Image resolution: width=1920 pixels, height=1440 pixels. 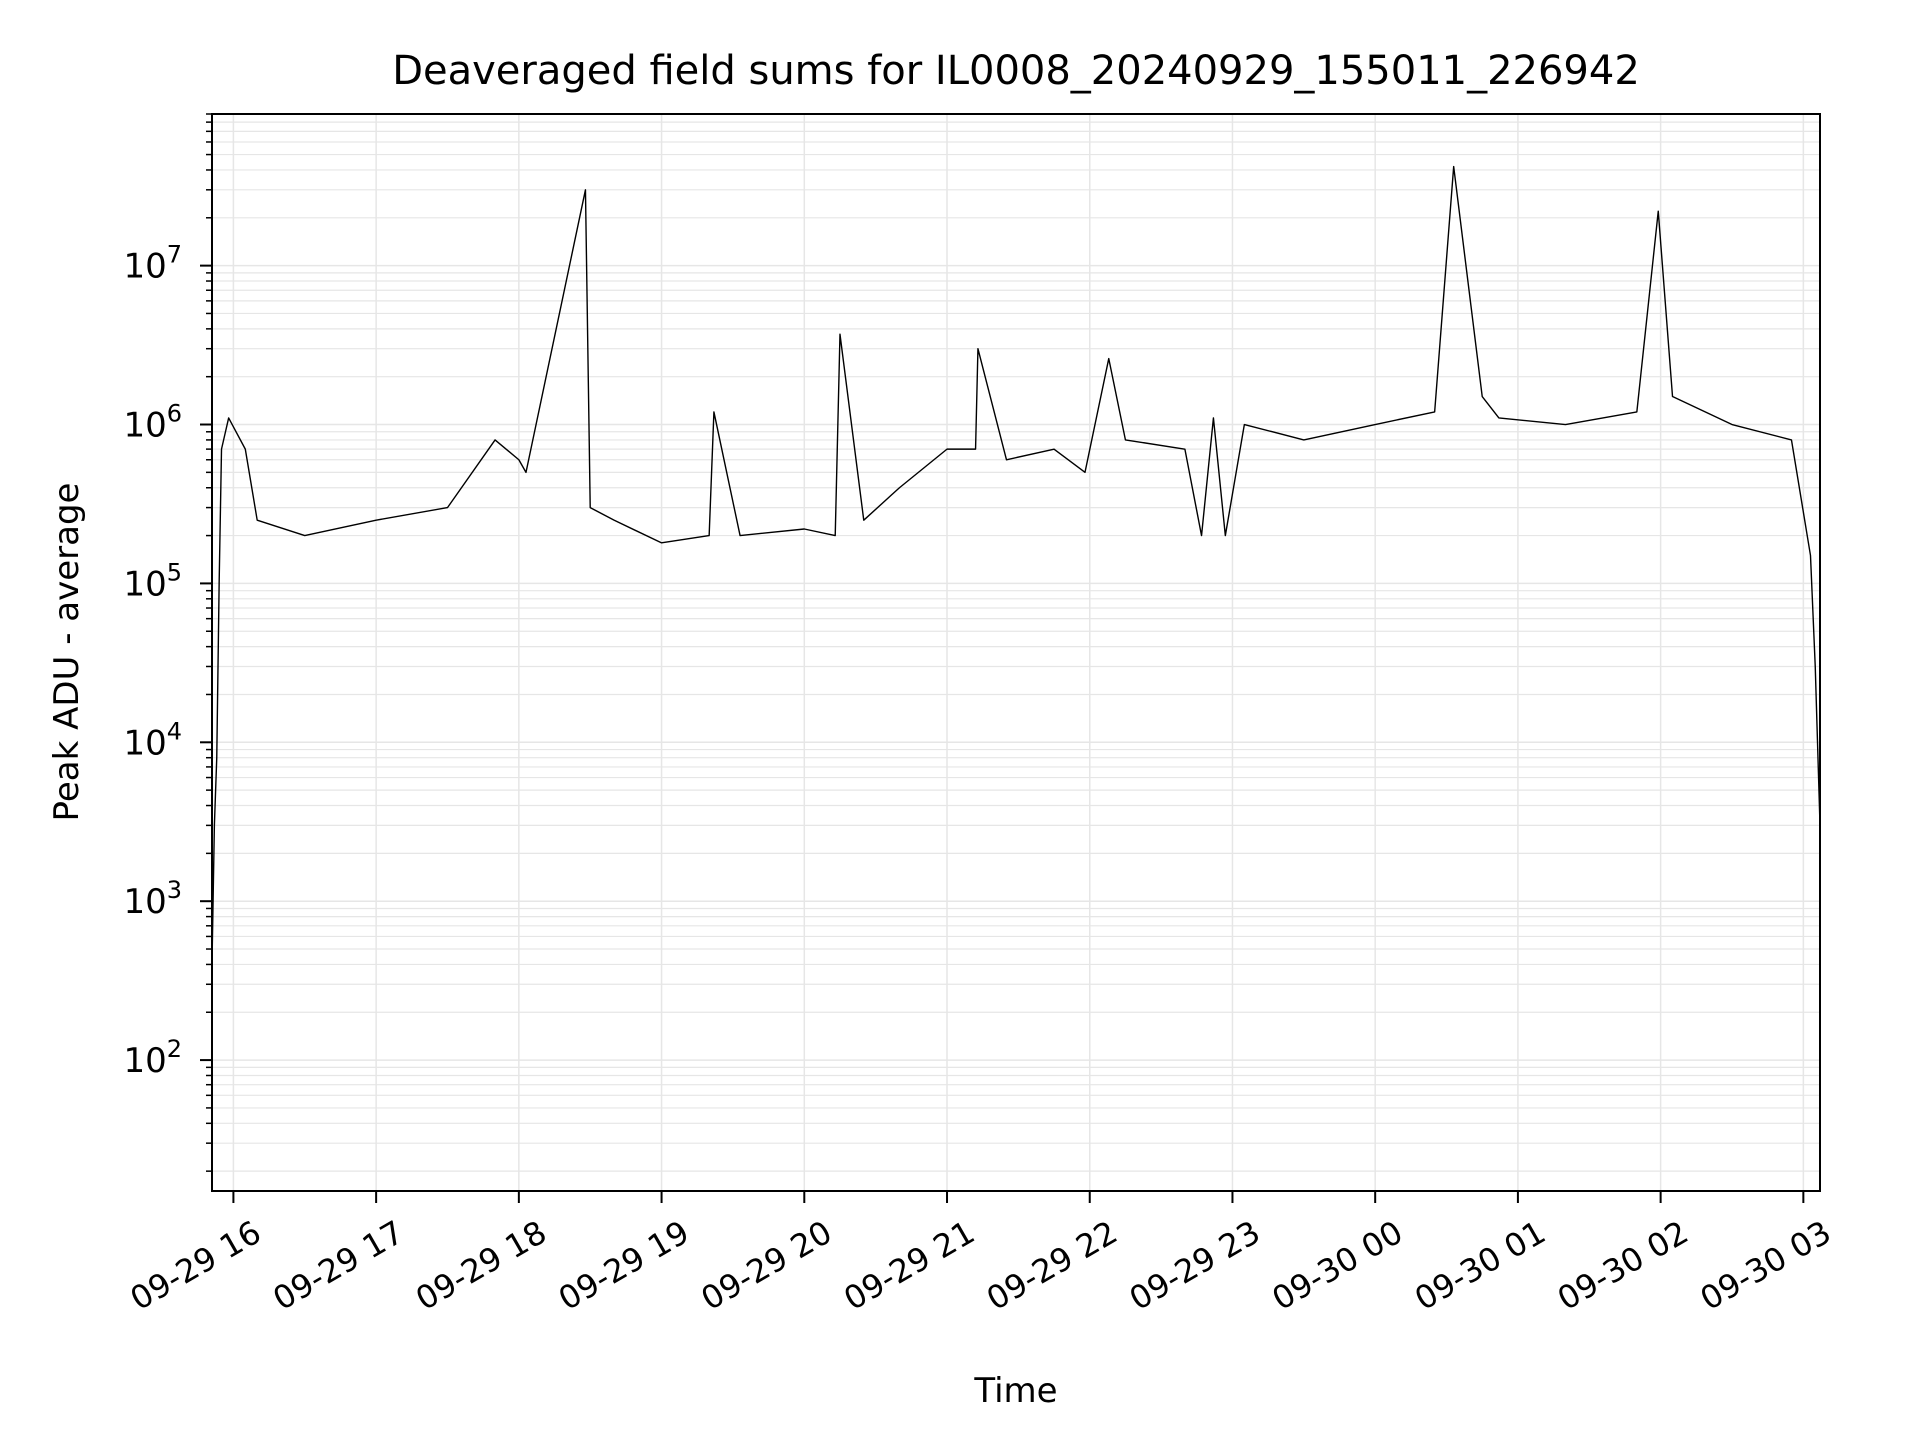 I want to click on y-tick-label: 10⁵, so click(x=152, y=581).